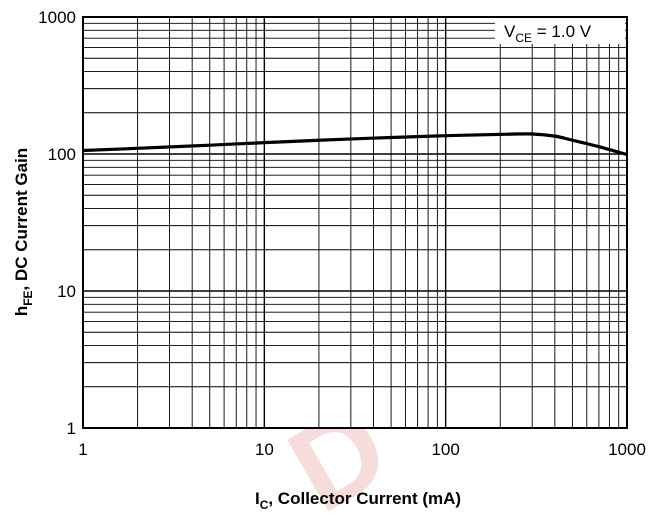  Describe the element at coordinates (627, 449) in the screenshot. I see `x-tick-label: 1000` at that location.